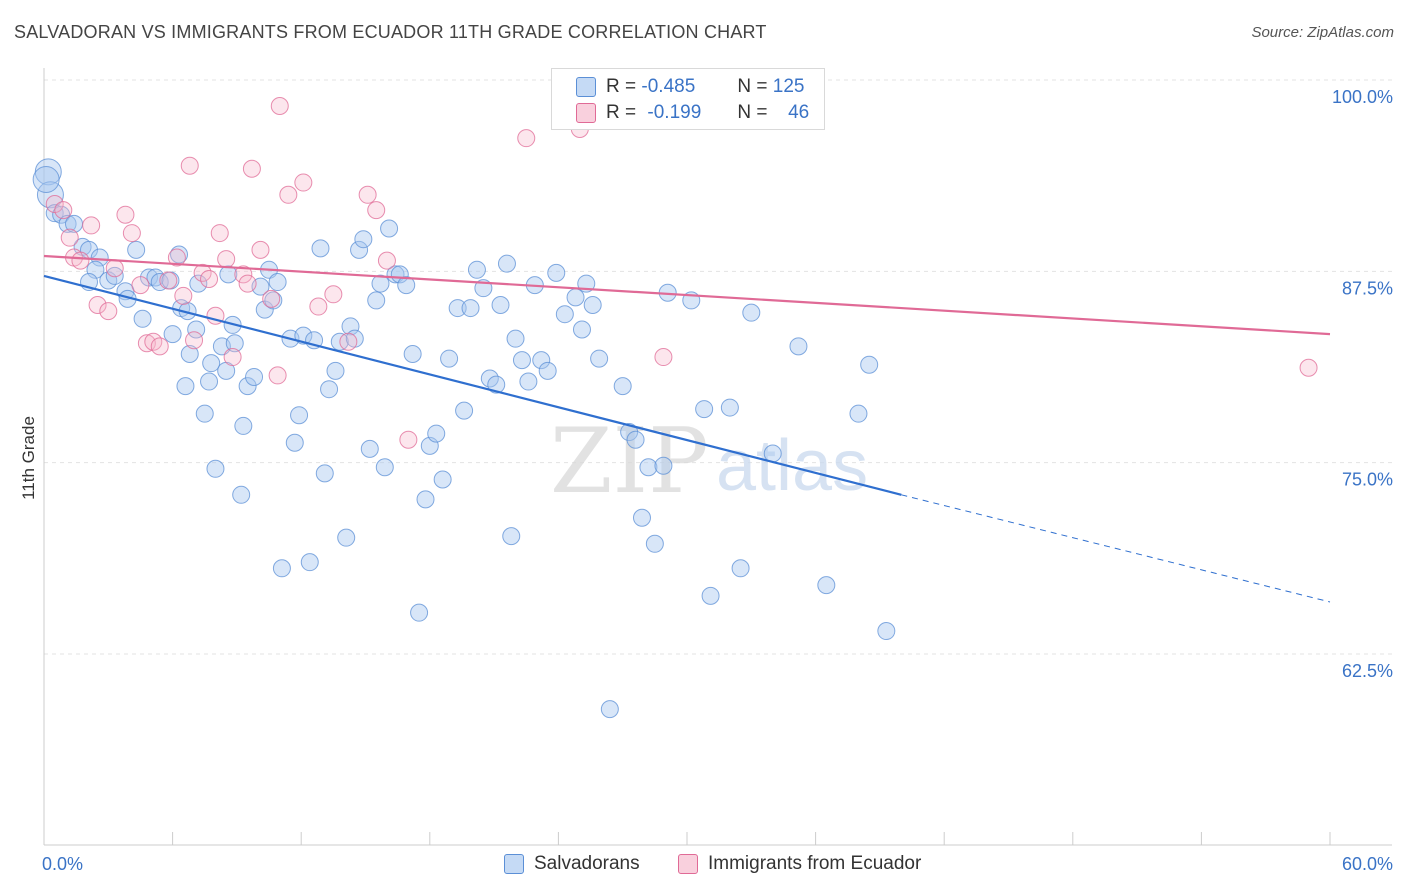 The width and height of the screenshot is (1406, 892). I want to click on x-tick-label: 0.0%, so click(62, 864).